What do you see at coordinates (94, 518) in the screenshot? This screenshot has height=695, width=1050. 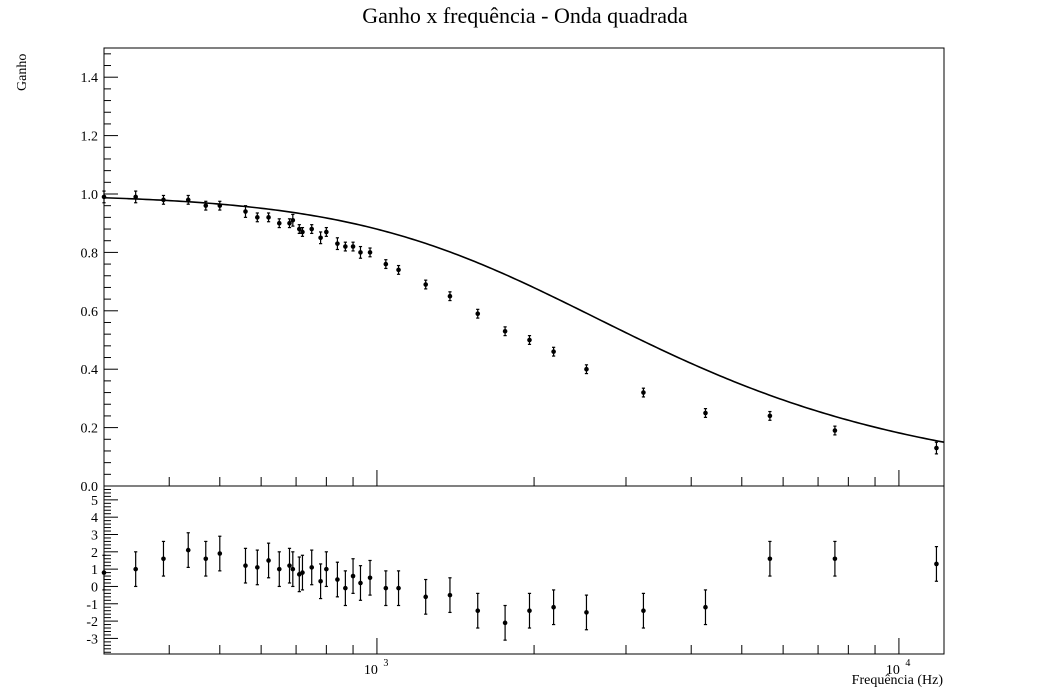 I see `residual-y-tick-label: 4` at bounding box center [94, 518].